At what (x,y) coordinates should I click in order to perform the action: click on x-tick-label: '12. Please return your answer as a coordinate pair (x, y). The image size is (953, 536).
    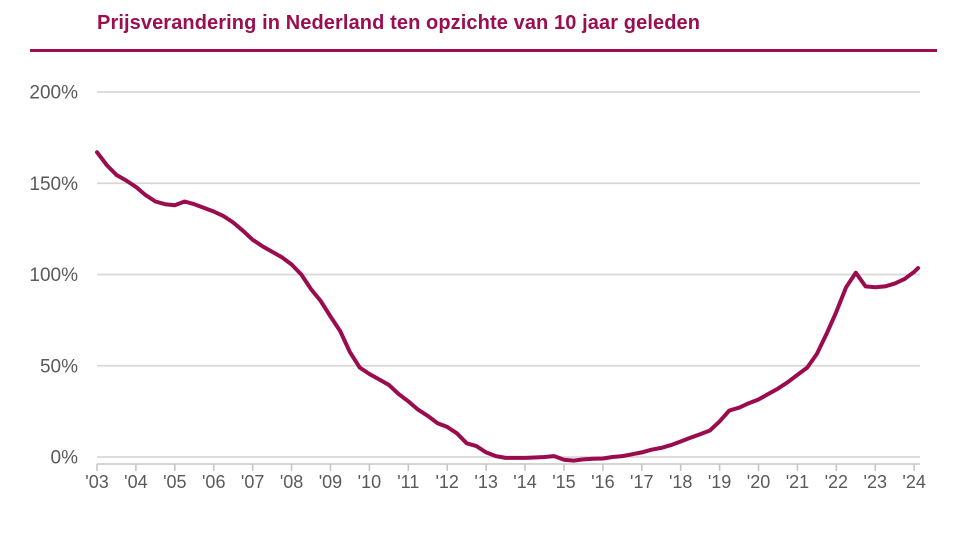
    Looking at the image, I should click on (446, 482).